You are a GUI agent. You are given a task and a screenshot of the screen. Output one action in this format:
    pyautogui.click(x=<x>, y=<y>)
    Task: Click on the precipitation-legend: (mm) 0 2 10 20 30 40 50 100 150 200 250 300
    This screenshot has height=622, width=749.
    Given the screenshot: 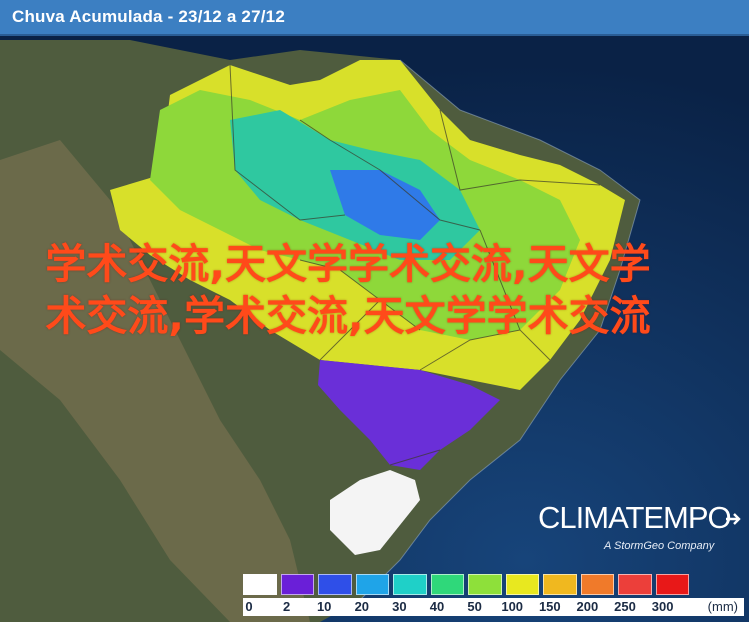 What is the action you would take?
    pyautogui.click(x=493, y=596)
    